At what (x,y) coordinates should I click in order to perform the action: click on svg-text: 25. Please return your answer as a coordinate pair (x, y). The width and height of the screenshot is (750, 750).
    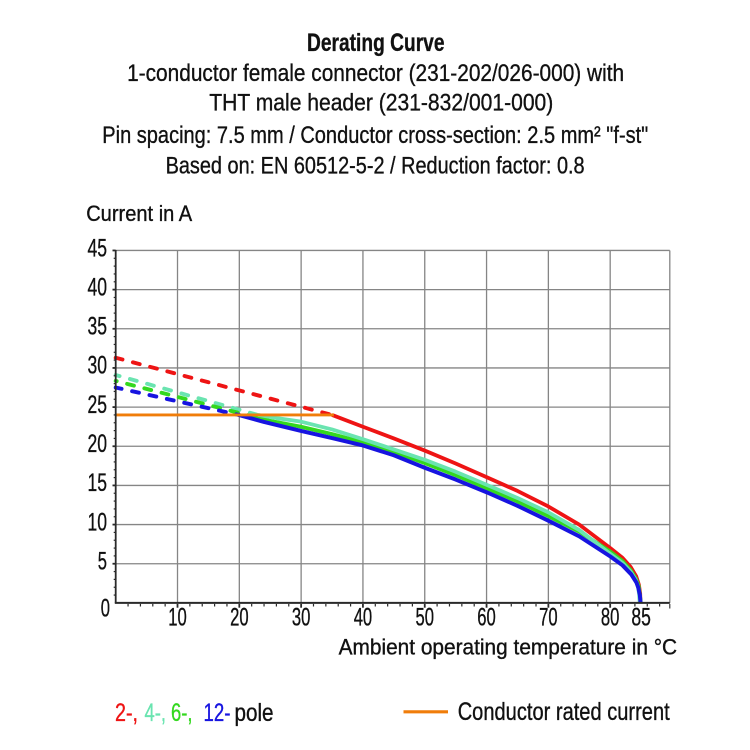
    Looking at the image, I should click on (98, 405).